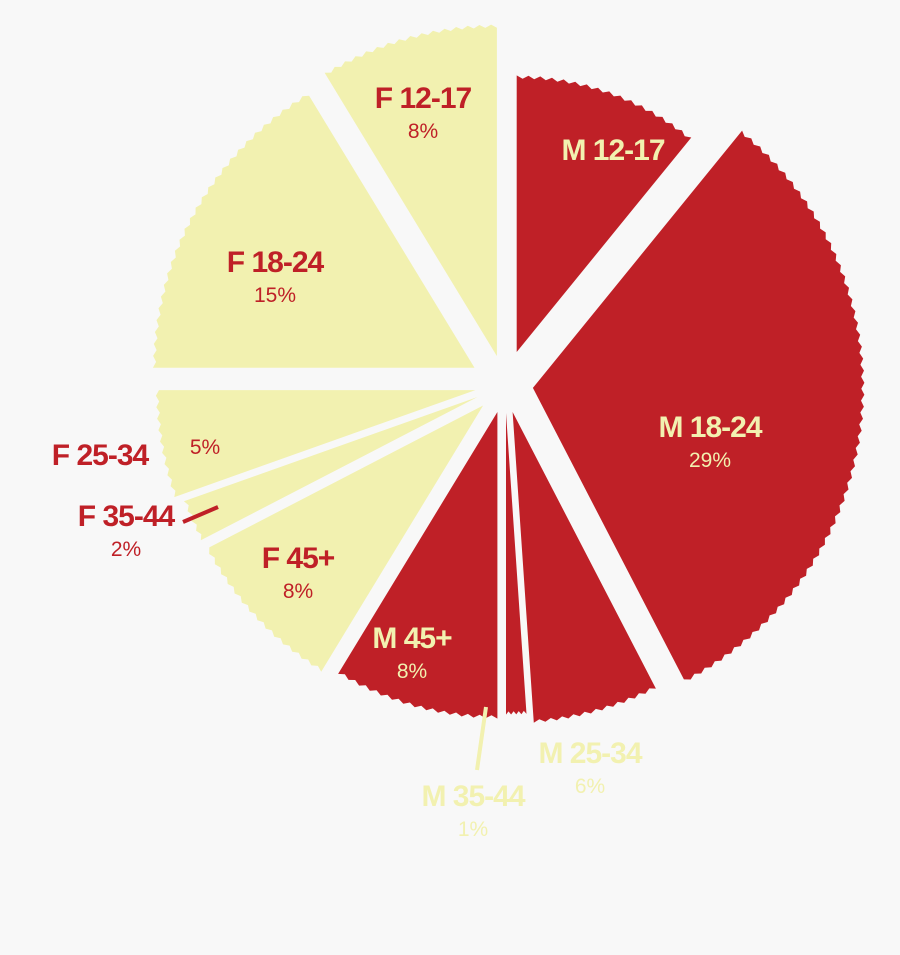 This screenshot has width=900, height=955. Describe the element at coordinates (276, 262) in the screenshot. I see `slice-label: F 18-24` at that location.